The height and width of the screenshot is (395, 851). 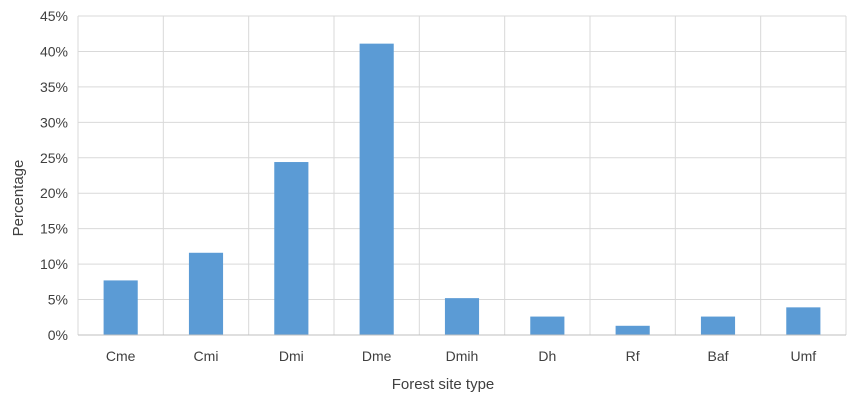 What do you see at coordinates (633, 356) in the screenshot?
I see `x-tick-label: Rf` at bounding box center [633, 356].